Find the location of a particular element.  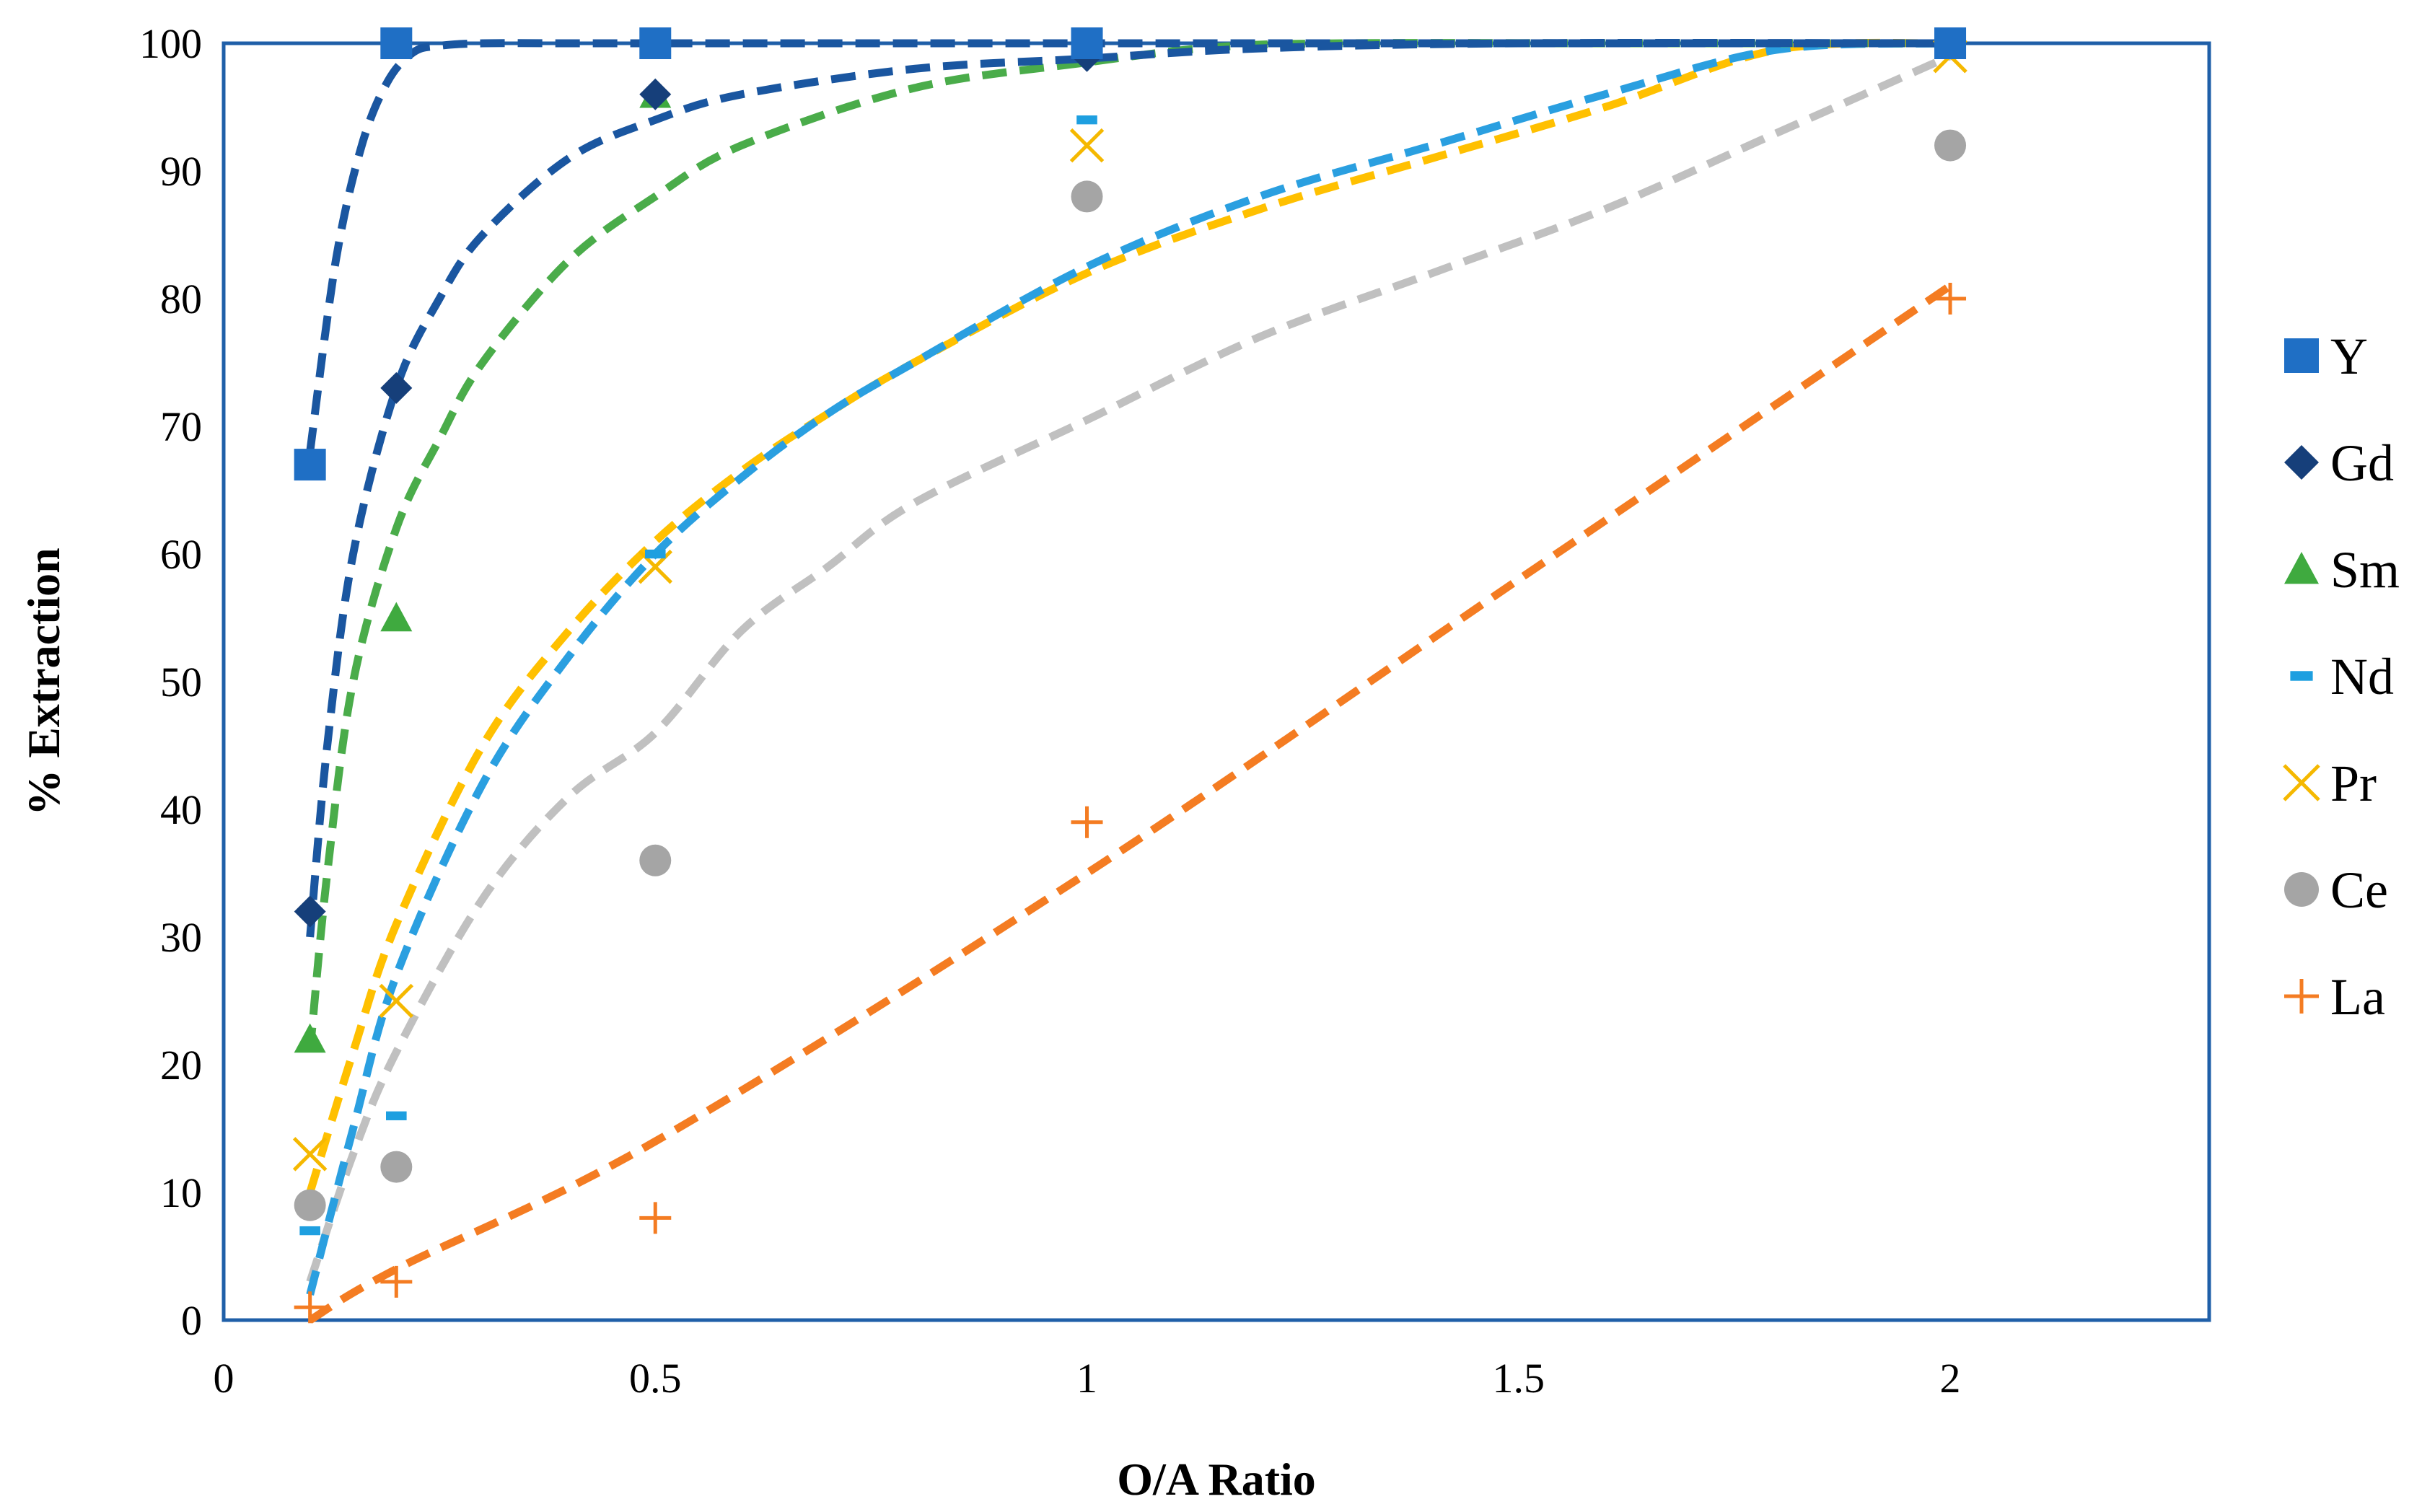

x-tick-label-2: 2 is located at coordinates (1950, 1378).